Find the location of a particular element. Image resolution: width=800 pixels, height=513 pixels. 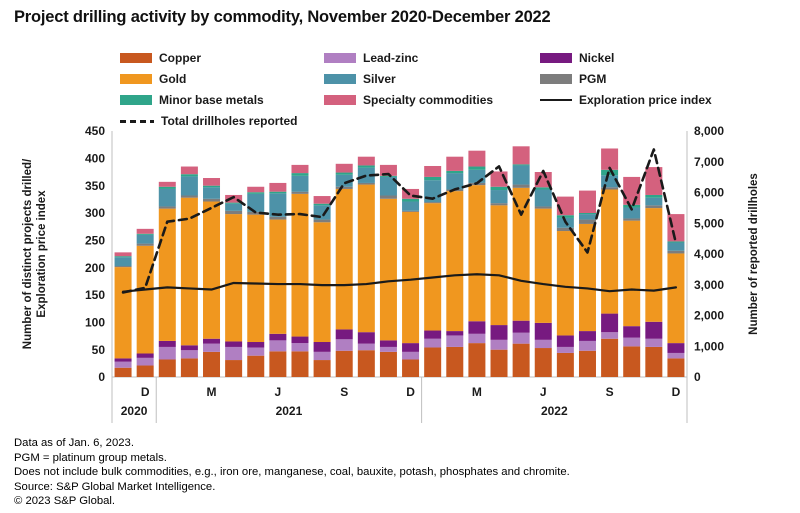

bar-segment-lead-zinc-jan-2021 is located at coordinates (167, 353).